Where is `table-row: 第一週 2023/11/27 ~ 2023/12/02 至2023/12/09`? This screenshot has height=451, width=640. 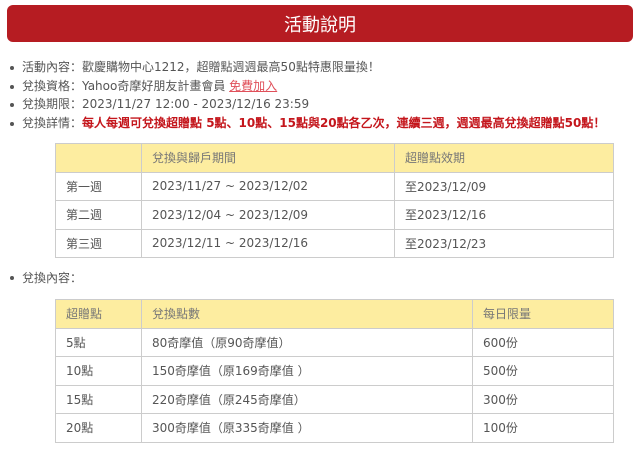 table-row: 第一週 2023/11/27 ~ 2023/12/02 至2023/12/09 is located at coordinates (334, 186).